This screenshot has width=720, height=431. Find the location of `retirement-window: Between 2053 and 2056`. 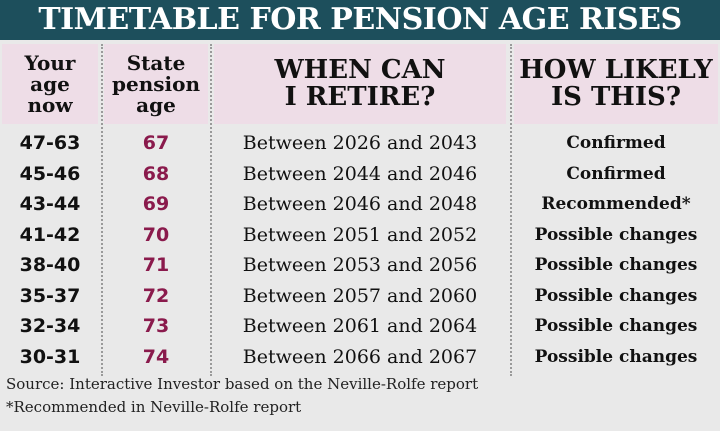

retirement-window: Between 2053 and 2056 is located at coordinates (360, 265).